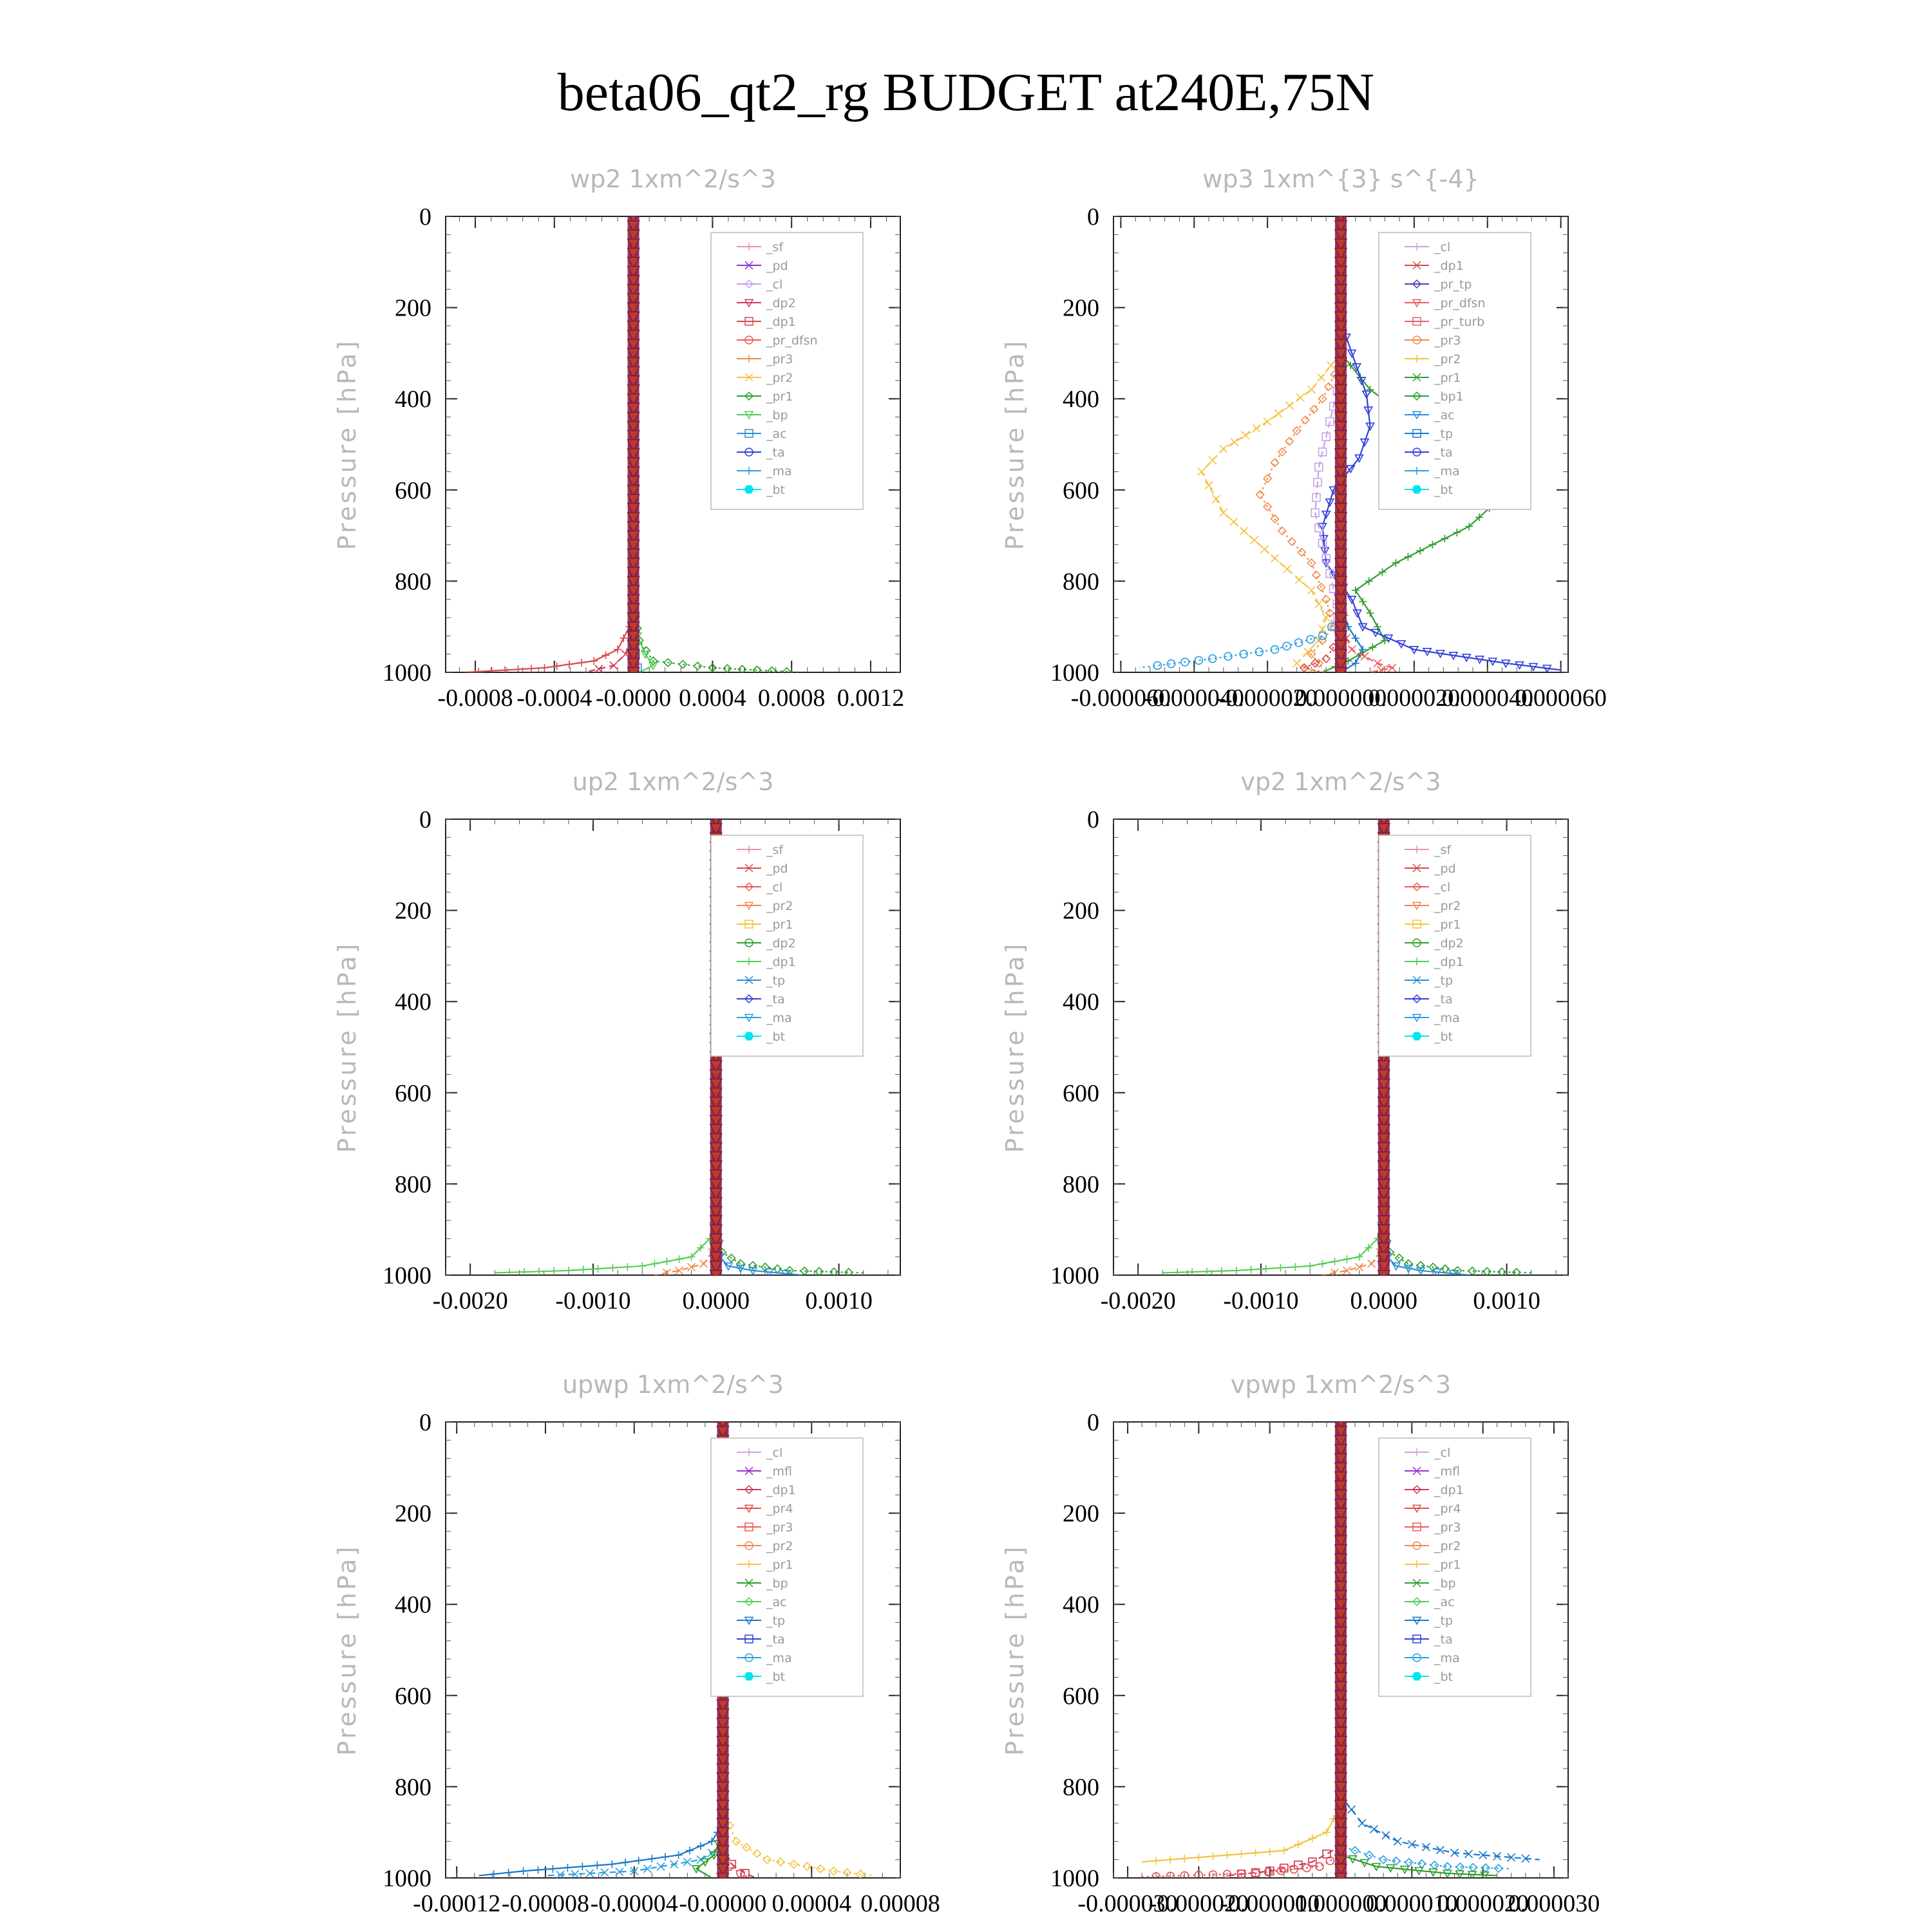  Describe the element at coordinates (780, 1509) in the screenshot. I see `legend-label: _pr4` at that location.